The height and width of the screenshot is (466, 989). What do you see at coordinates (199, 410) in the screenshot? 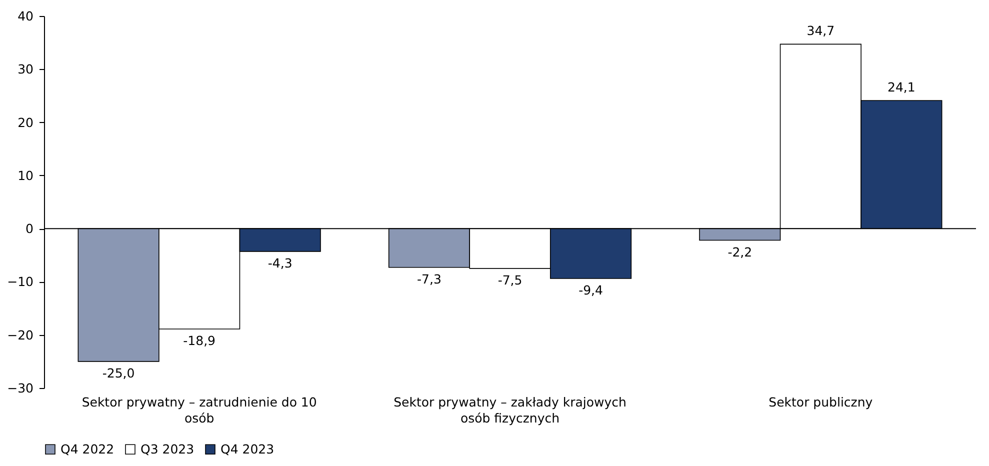
I see `x-tick-label: Sektor prywatny – zatrudnienie do 10 osób` at bounding box center [199, 410].